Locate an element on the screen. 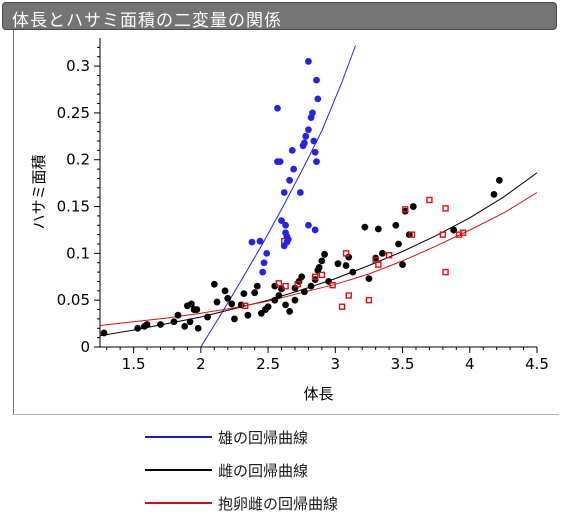 Image resolution: width=562 pixels, height=519 pixels. y-tick-label: 0.3 is located at coordinates (78, 66).